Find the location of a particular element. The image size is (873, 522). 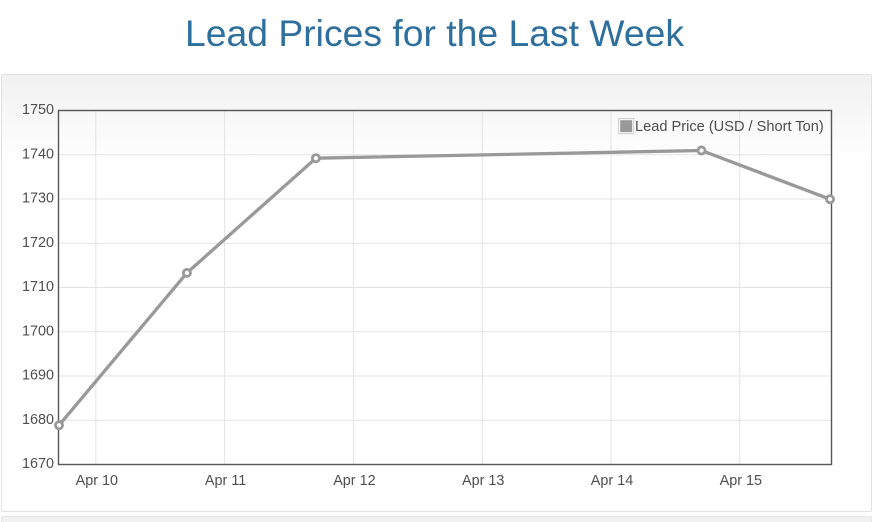

svg-text: 1700 is located at coordinates (38, 331).